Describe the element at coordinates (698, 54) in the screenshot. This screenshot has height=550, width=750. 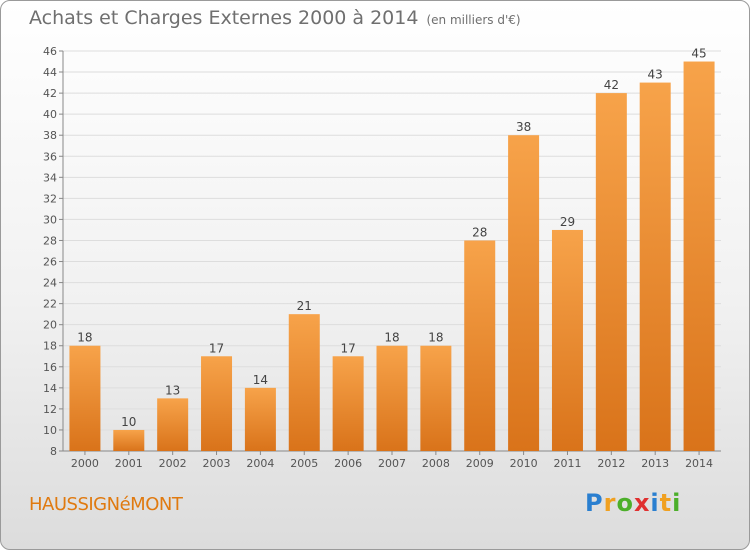
I see `bar-value-label: 45` at that location.